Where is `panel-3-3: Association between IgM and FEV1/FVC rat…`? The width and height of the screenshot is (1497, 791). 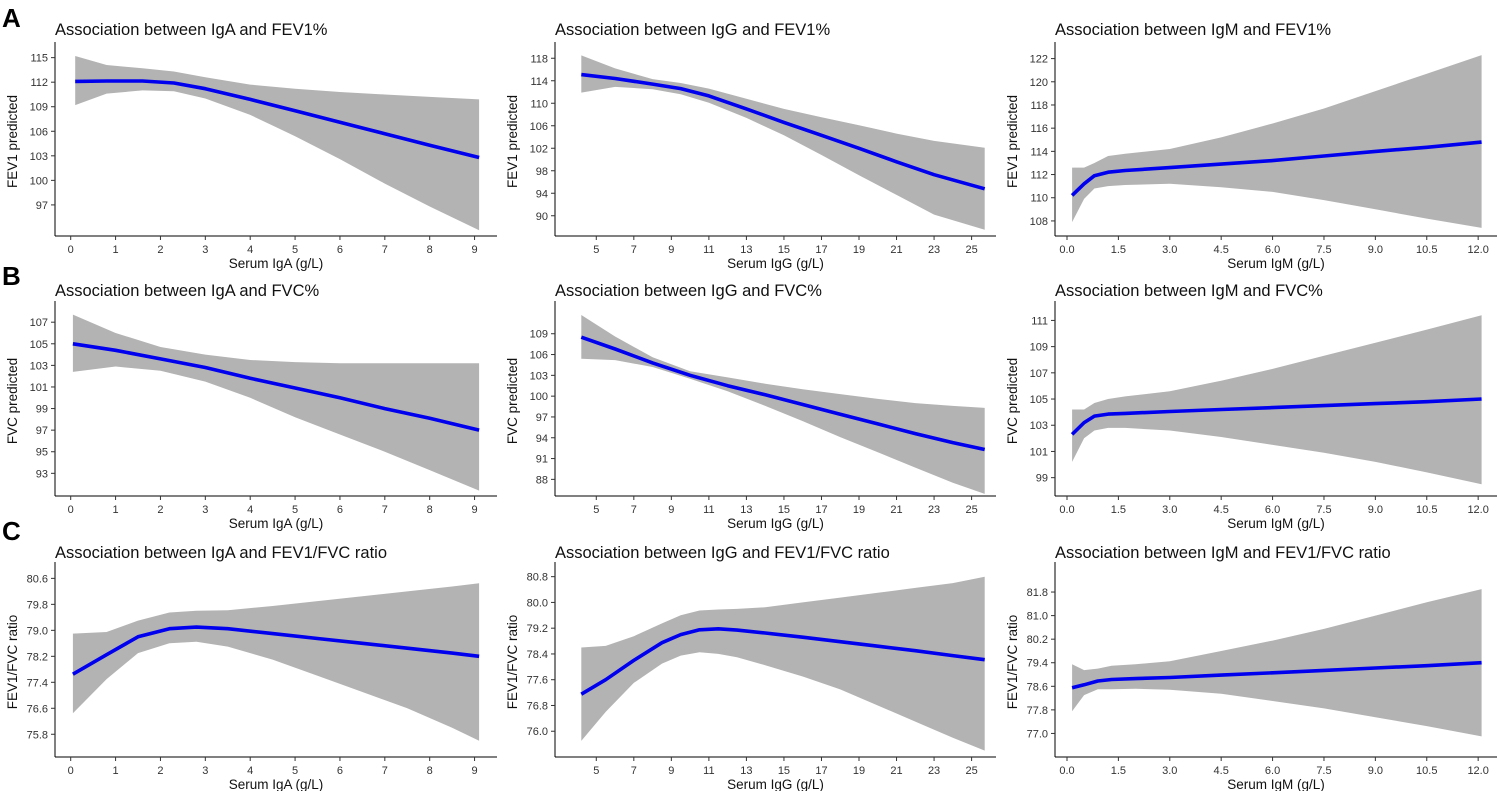 panel-3-3: Association between IgM and FEV1/FVC rat… is located at coordinates (1251, 667).